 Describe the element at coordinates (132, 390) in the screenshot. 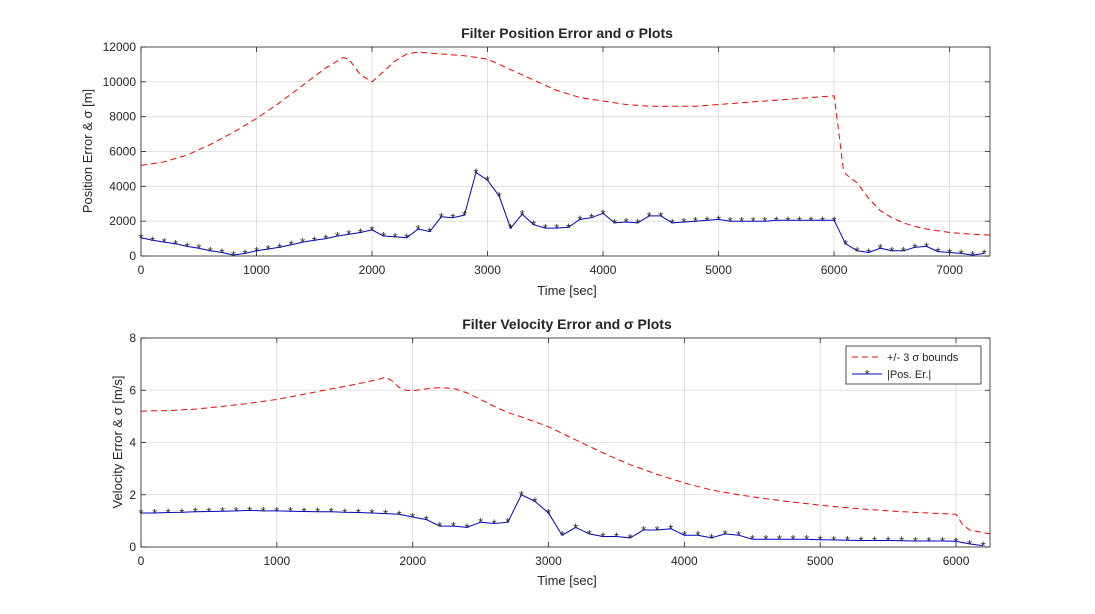

I see `y-tick-label: 6` at that location.